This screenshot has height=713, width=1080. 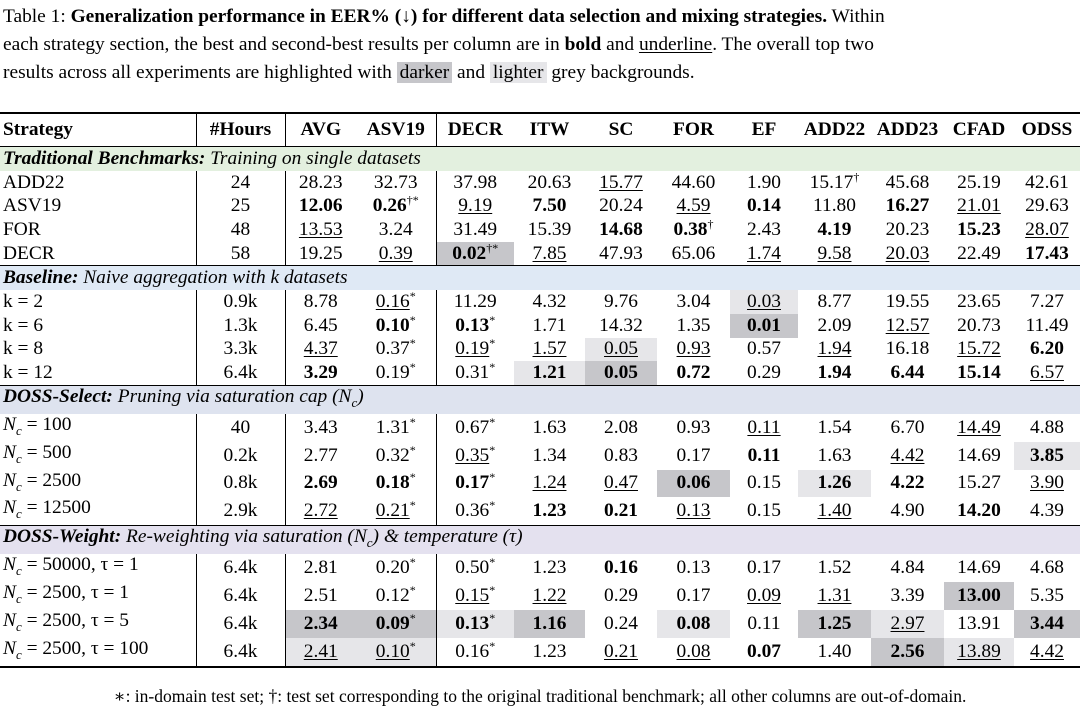 I want to click on table-cell-sc: 0.83, so click(x=621, y=455).